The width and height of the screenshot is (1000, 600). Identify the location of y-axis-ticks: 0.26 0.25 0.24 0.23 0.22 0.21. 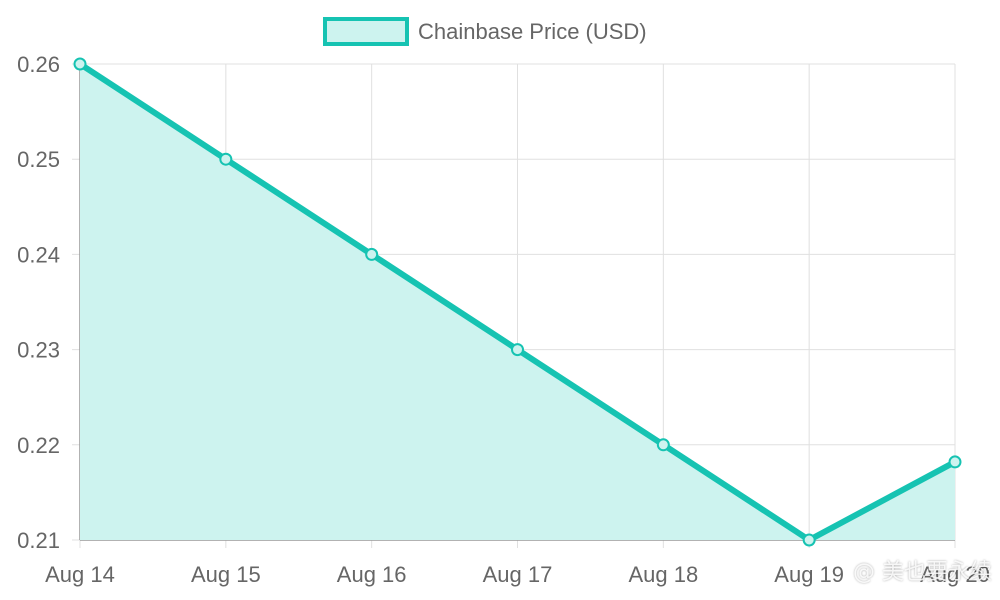
(38, 302).